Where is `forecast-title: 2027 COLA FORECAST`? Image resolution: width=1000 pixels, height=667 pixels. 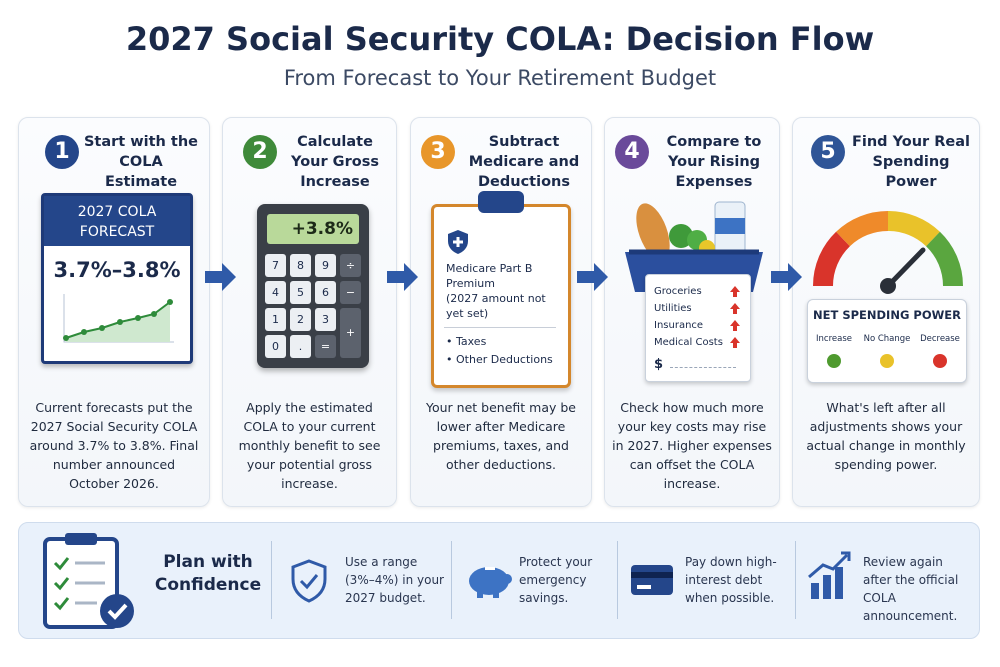 forecast-title: 2027 COLA FORECAST is located at coordinates (117, 221).